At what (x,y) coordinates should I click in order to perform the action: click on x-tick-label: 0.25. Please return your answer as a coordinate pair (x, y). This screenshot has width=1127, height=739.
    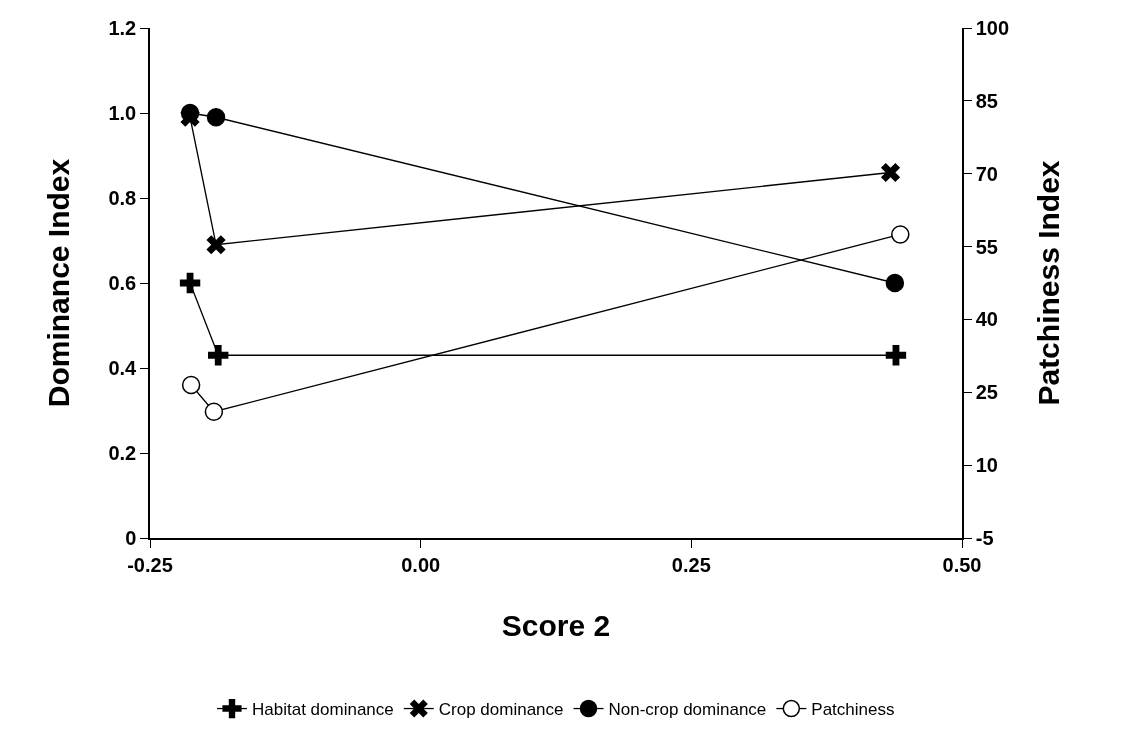
    Looking at the image, I should click on (691, 564).